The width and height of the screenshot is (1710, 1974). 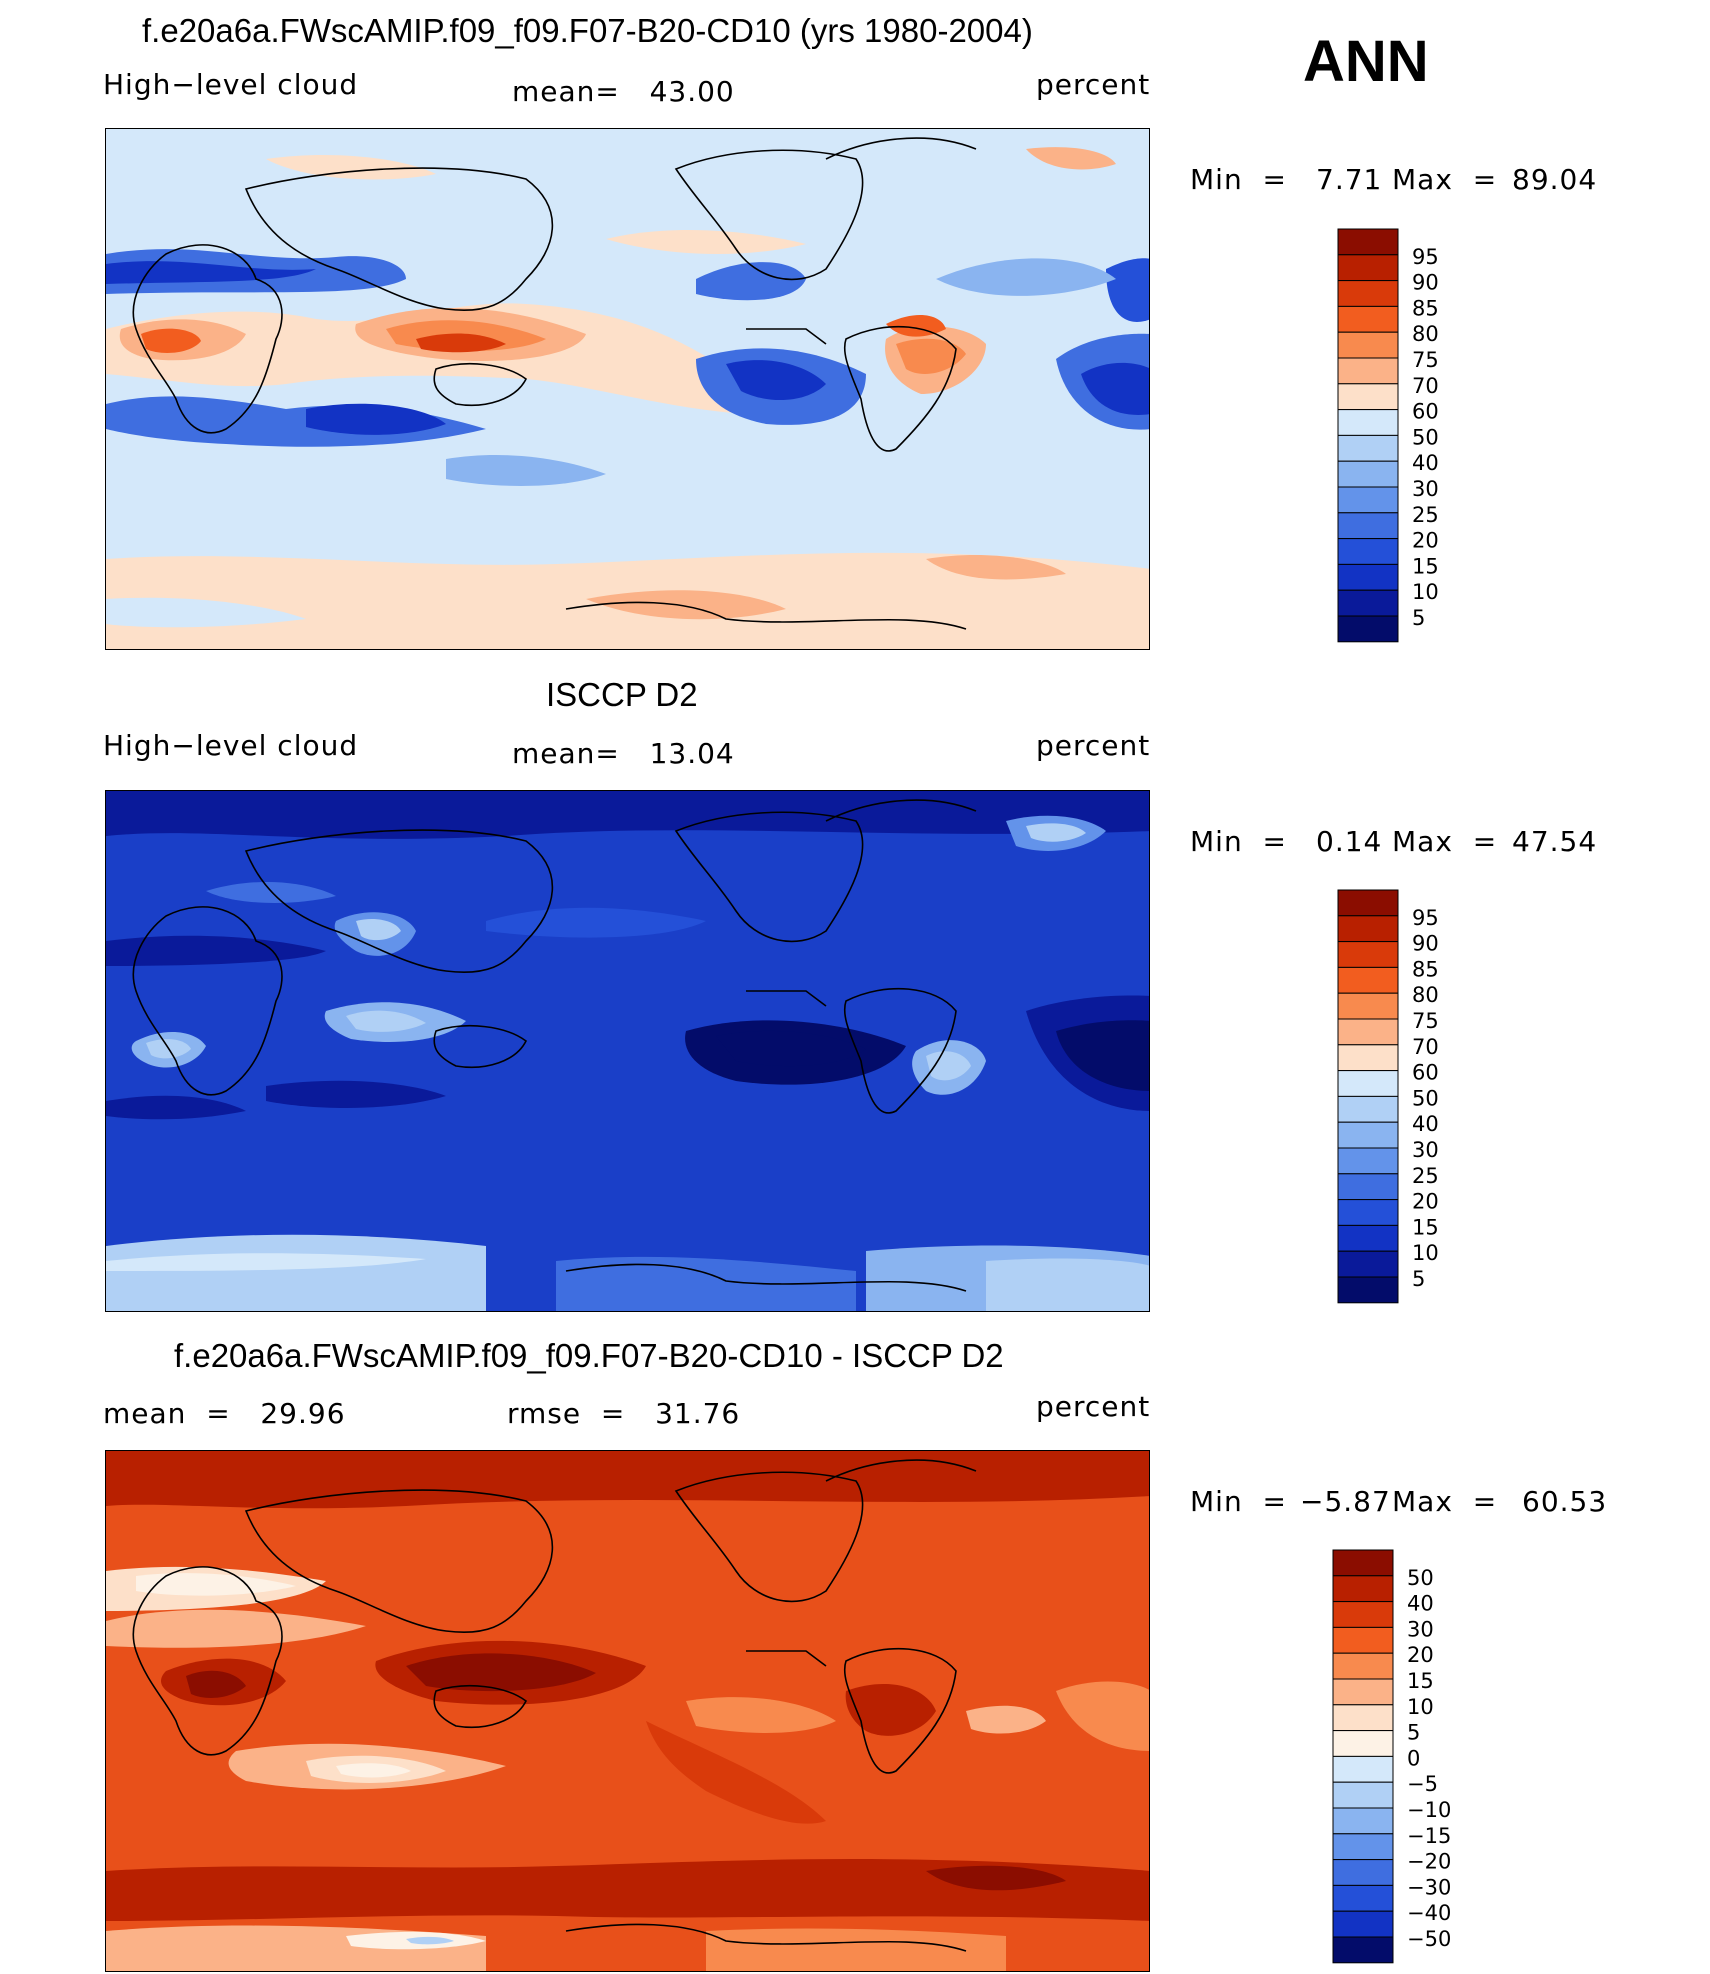 I want to click on panel3-min-label: Min =, so click(x=1238, y=1501).